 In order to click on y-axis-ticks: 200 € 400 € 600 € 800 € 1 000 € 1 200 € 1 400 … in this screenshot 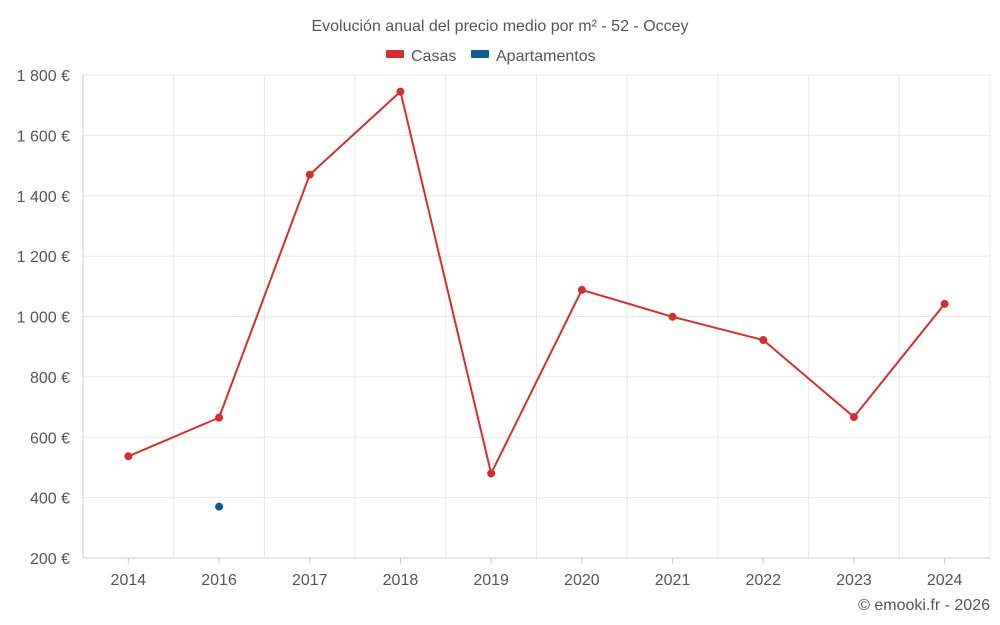, I will do `click(43, 318)`.